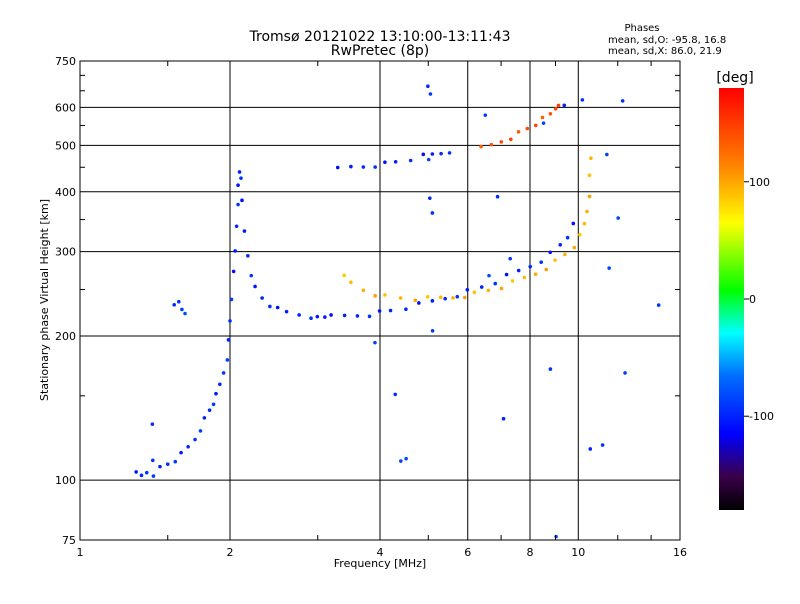  What do you see at coordinates (530, 552) in the screenshot?
I see `x-tick-label: 8` at bounding box center [530, 552].